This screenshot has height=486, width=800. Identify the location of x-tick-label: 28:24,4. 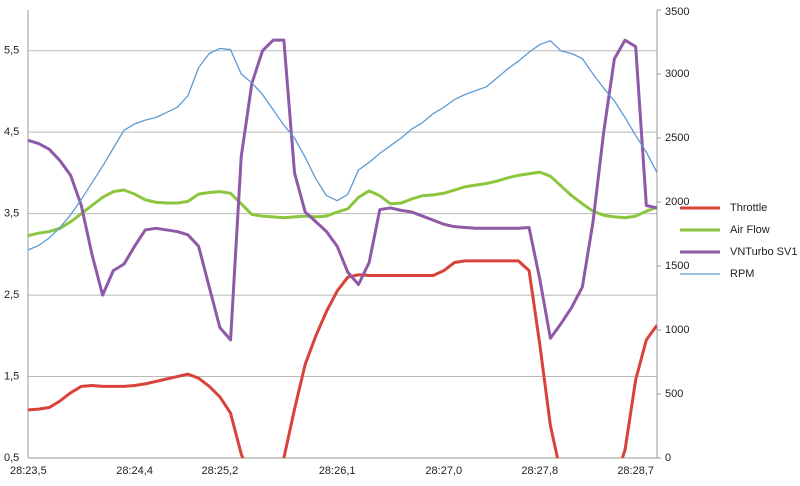
(134, 471).